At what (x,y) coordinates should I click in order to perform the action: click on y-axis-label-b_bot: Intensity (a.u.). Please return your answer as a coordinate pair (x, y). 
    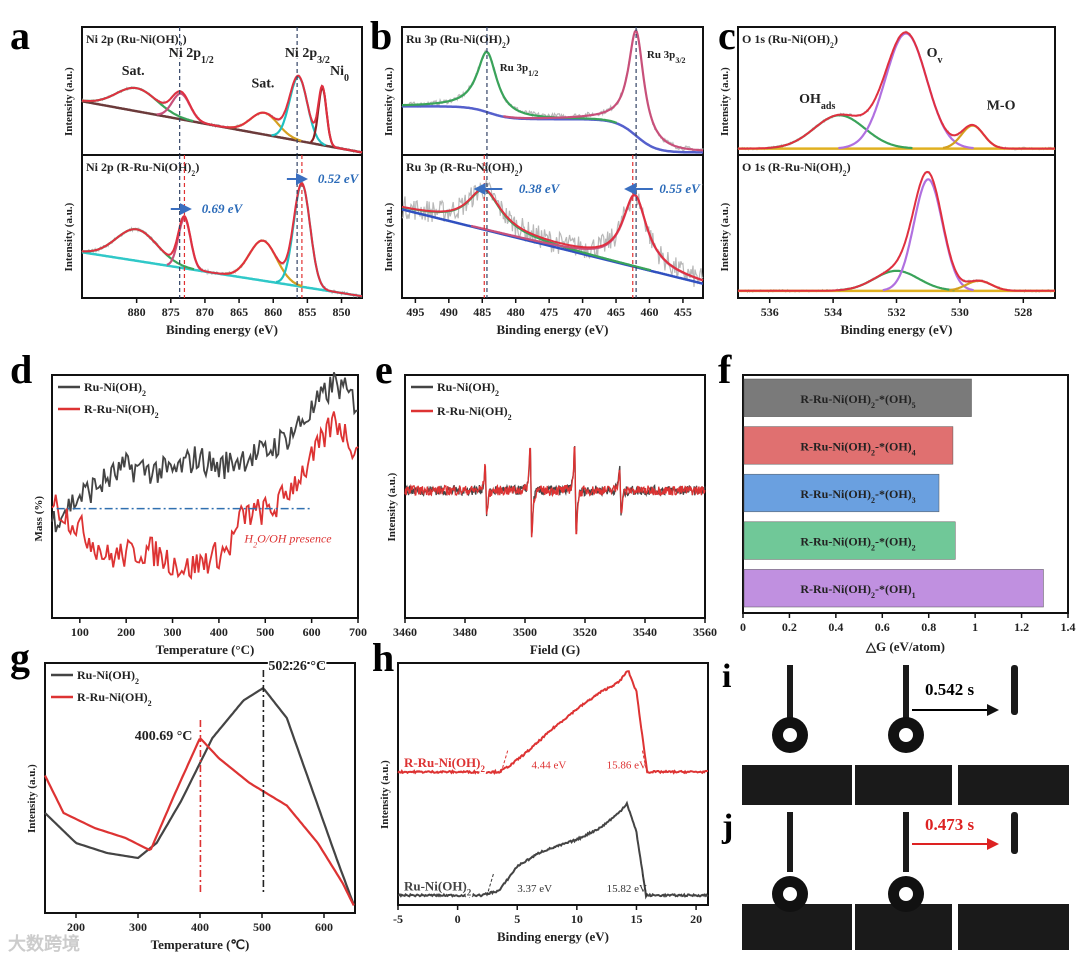
    Looking at the image, I should click on (389, 236).